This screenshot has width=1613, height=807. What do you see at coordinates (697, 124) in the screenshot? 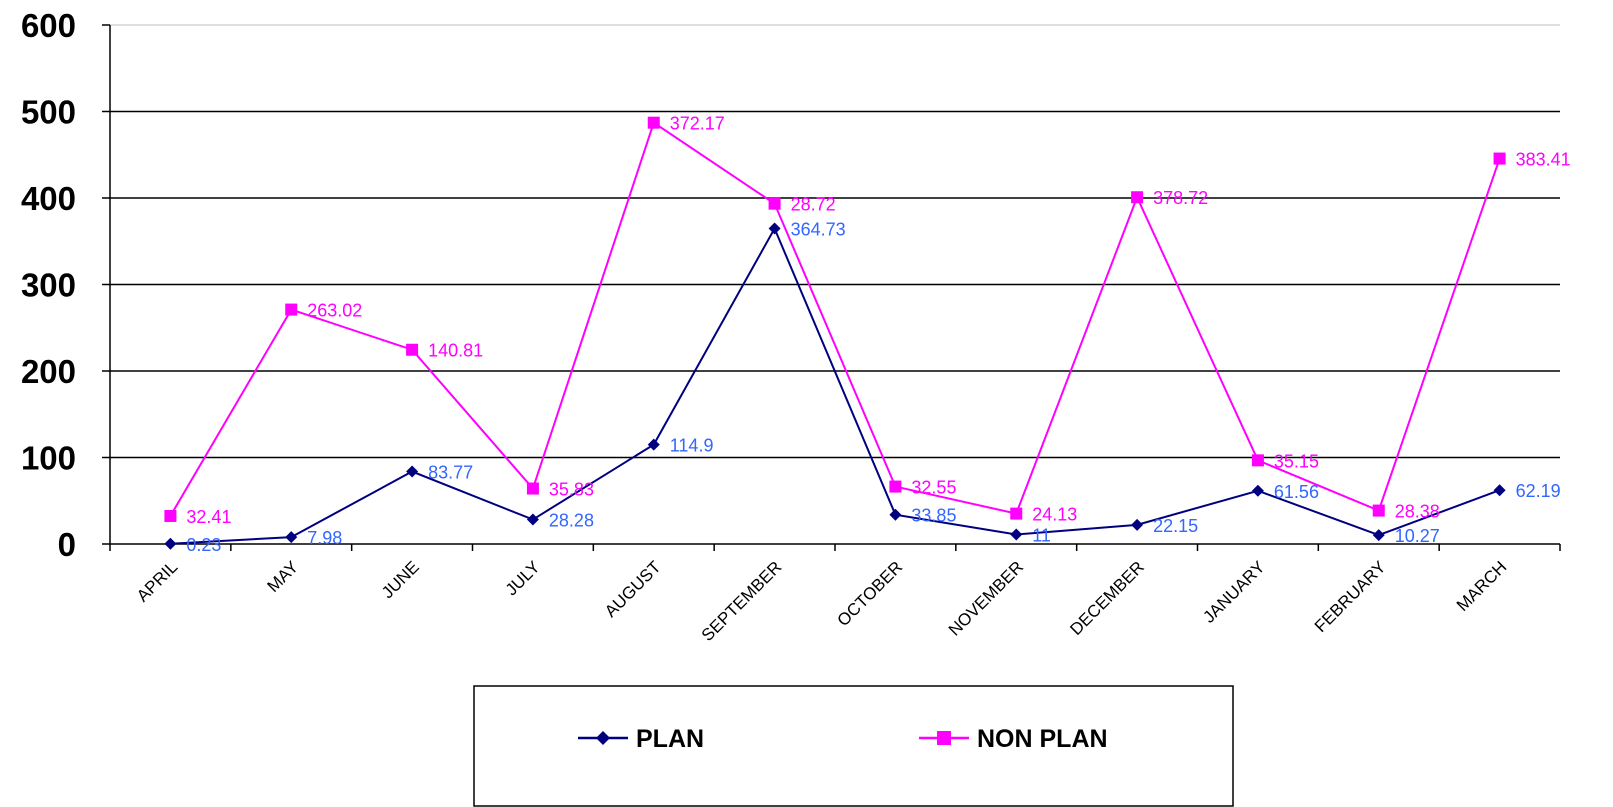
I see `data-label: 372.17` at bounding box center [697, 124].